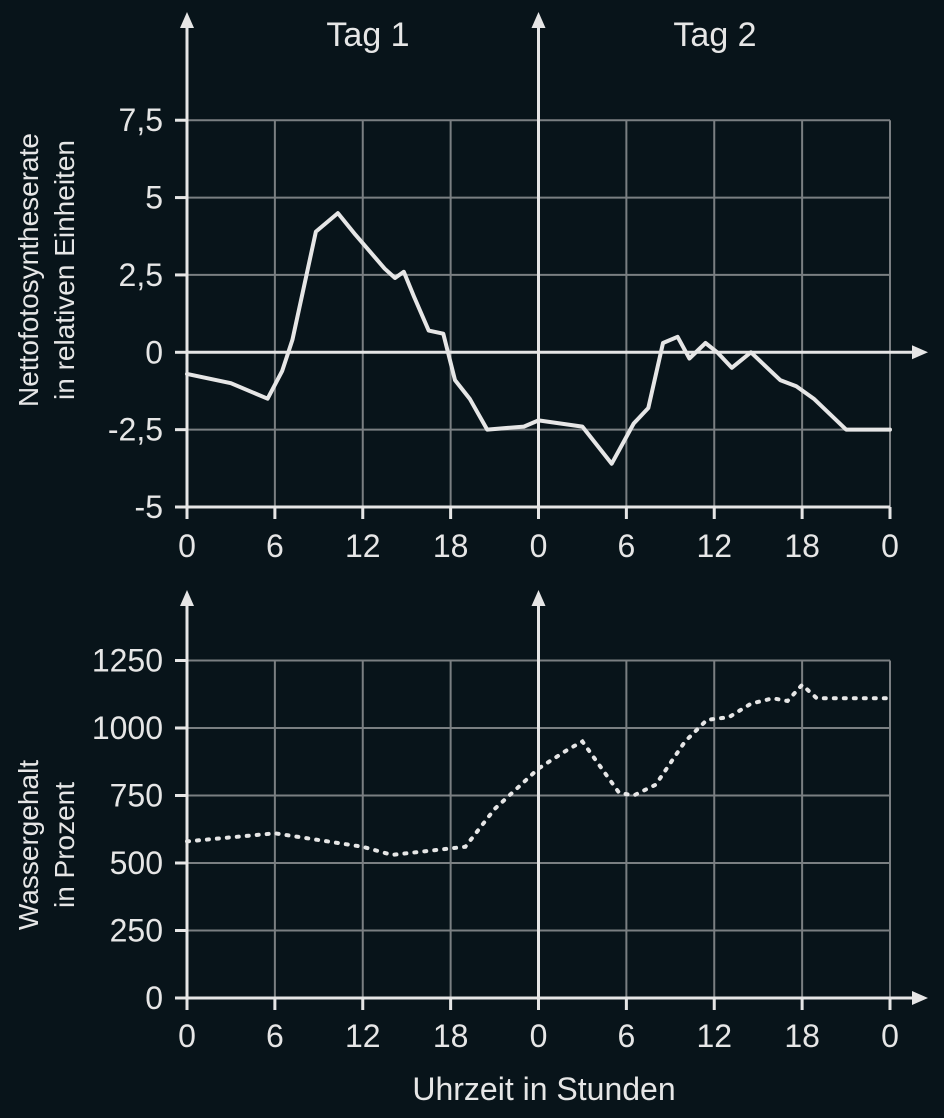 This screenshot has height=1118, width=944. What do you see at coordinates (920, 998) in the screenshot?
I see `c2-x-axis-arrow` at bounding box center [920, 998].